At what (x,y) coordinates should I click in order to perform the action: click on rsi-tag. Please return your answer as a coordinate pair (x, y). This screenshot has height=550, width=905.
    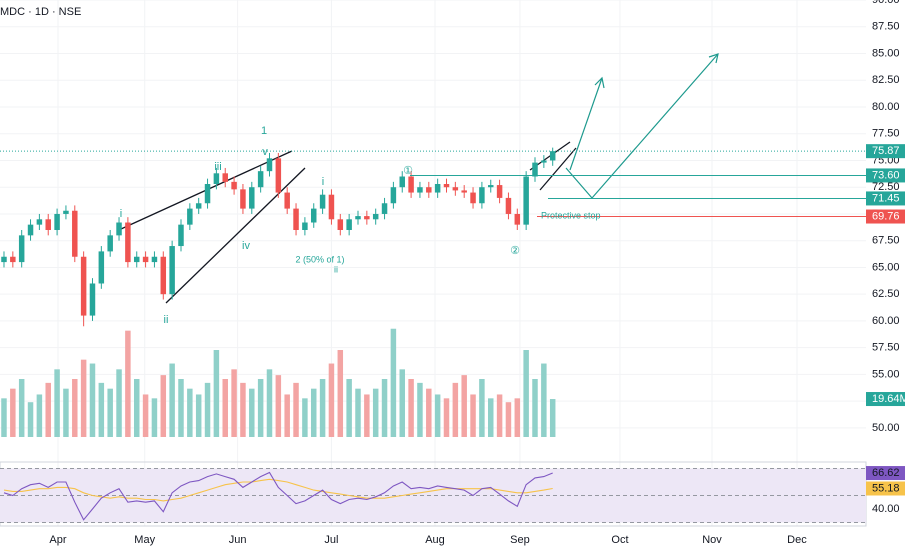
    Looking at the image, I should click on (885, 488).